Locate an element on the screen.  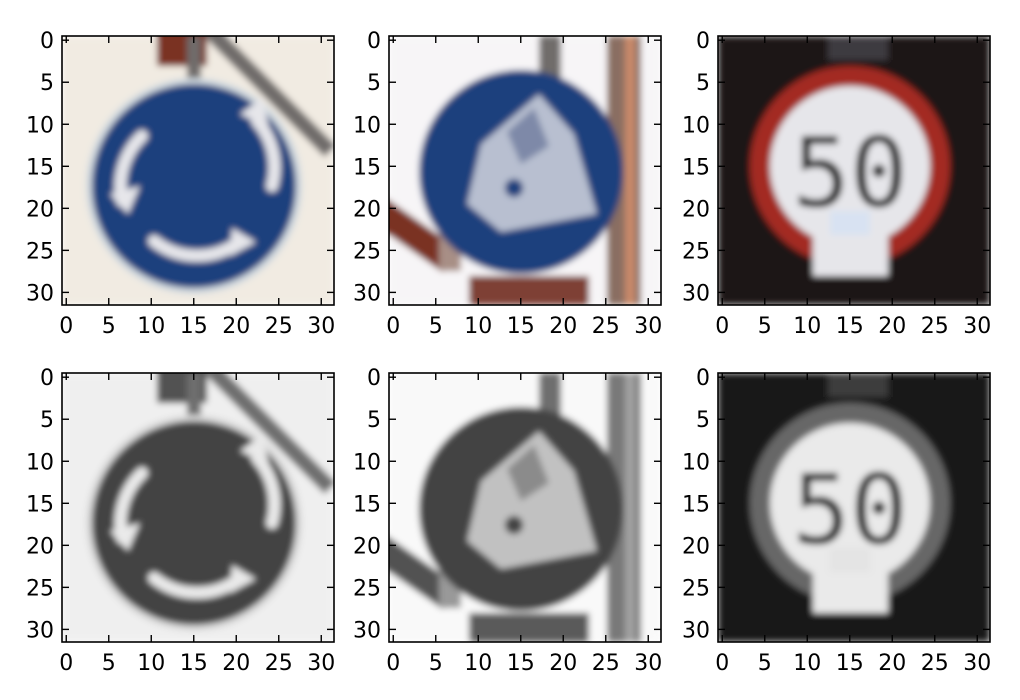
arrow-right is located at coordinates (266, 153).